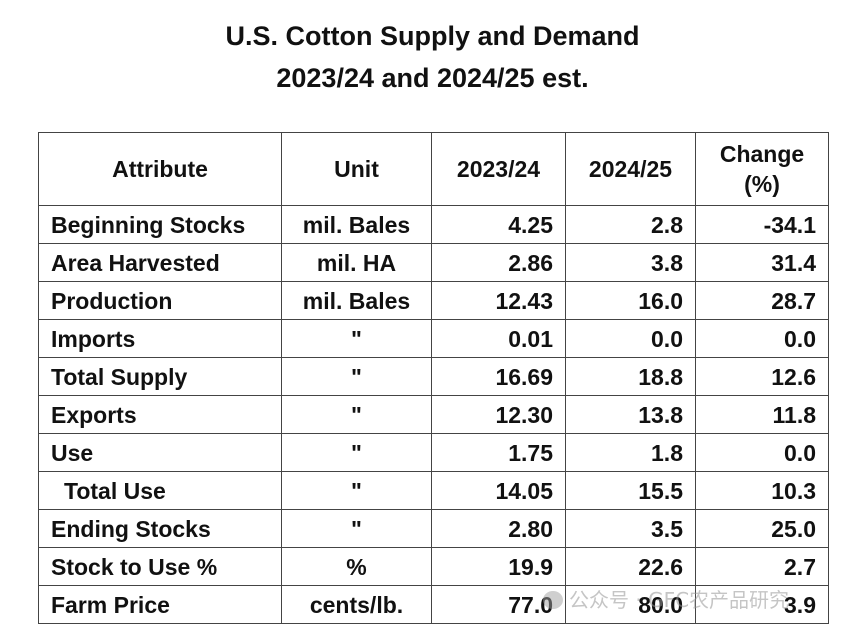  What do you see at coordinates (498, 300) in the screenshot?
I see `cell-2023-24: 12.43` at bounding box center [498, 300].